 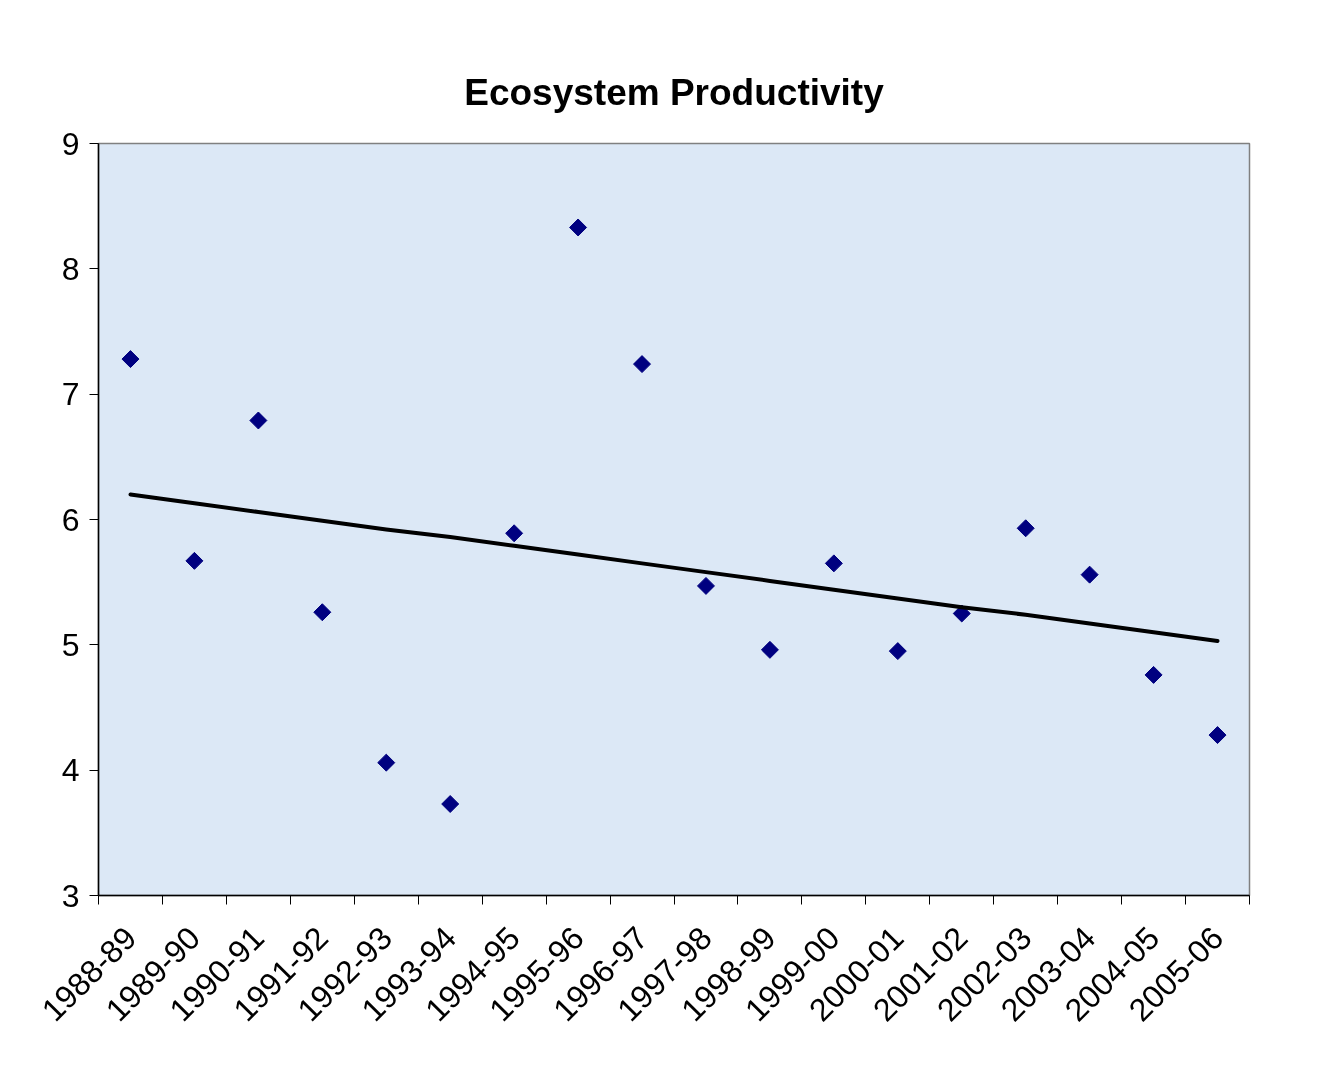 What do you see at coordinates (70, 143) in the screenshot?
I see `y-tick-label: 9` at bounding box center [70, 143].